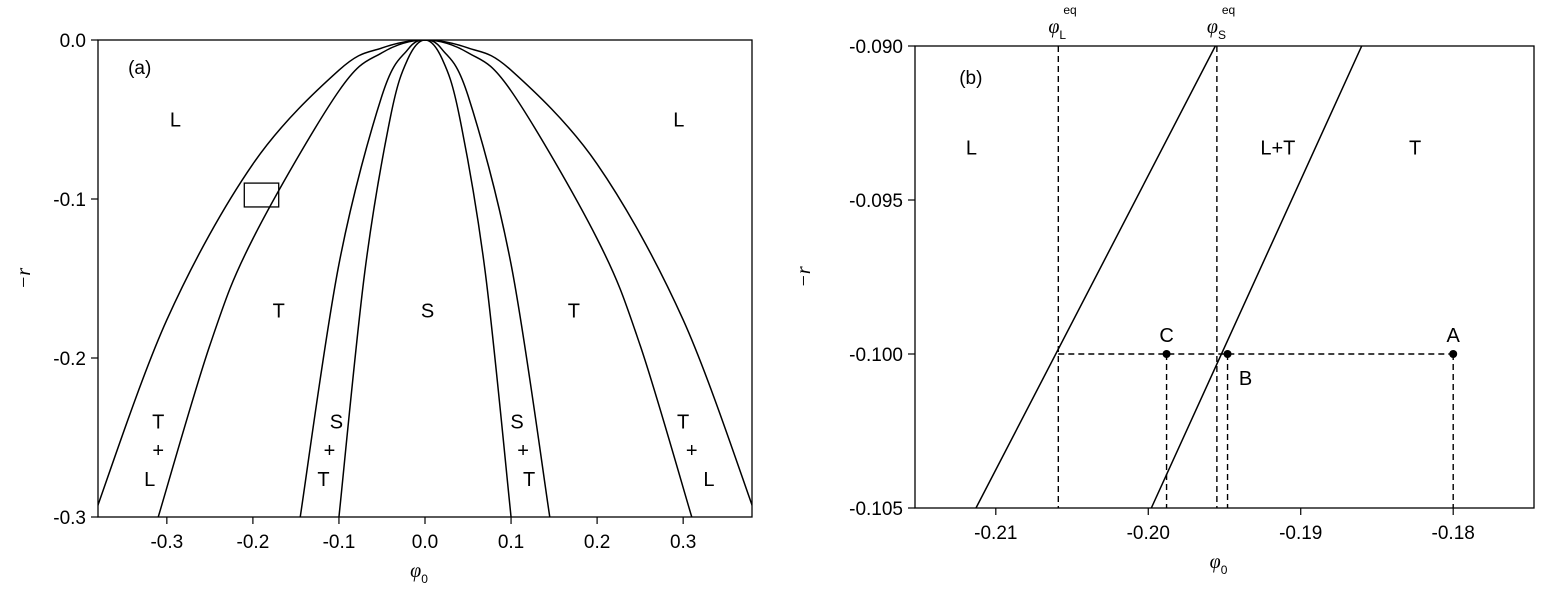 The height and width of the screenshot is (592, 1547). What do you see at coordinates (1222, 35) in the screenshot?
I see `equilibrium-label-subscript: S` at bounding box center [1222, 35].